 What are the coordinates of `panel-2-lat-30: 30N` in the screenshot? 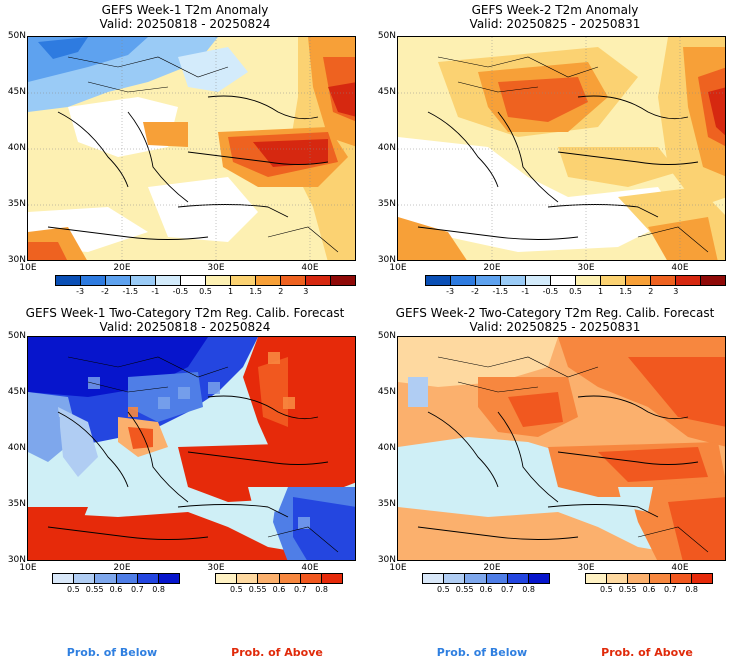 It's located at (386, 260).